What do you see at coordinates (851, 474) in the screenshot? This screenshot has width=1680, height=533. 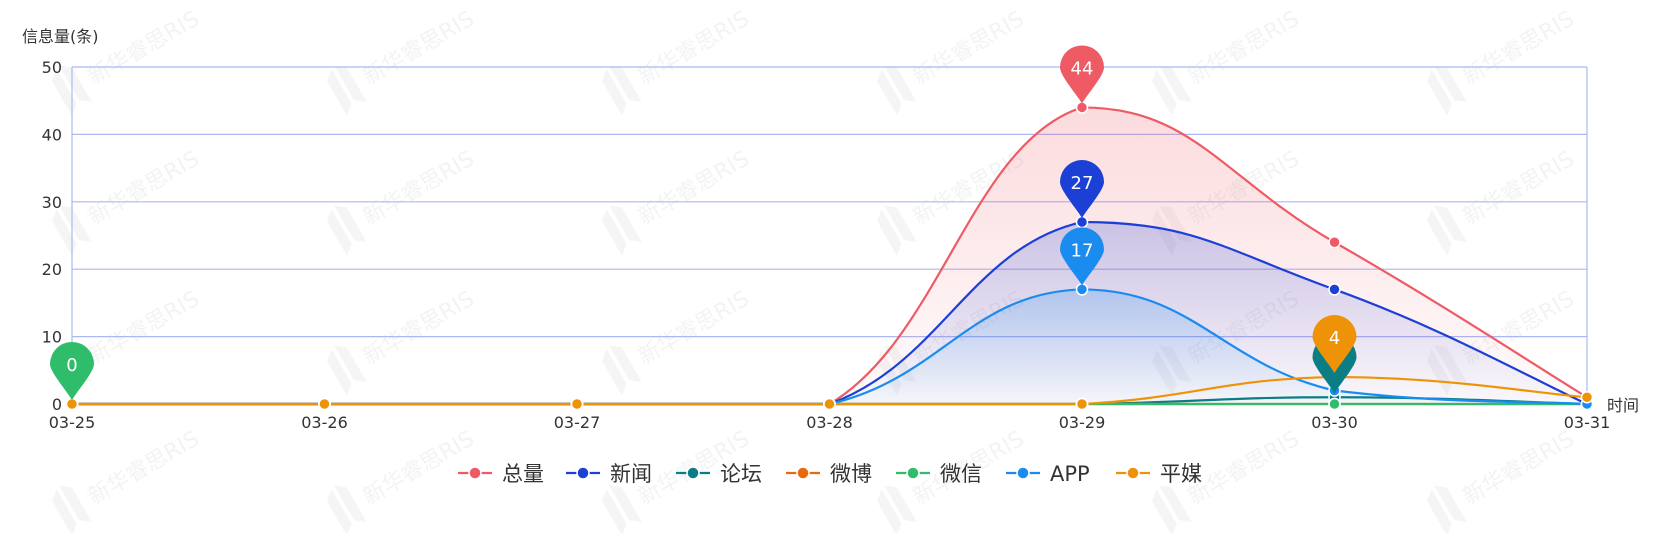 I see `legend-label: 微博` at bounding box center [851, 474].